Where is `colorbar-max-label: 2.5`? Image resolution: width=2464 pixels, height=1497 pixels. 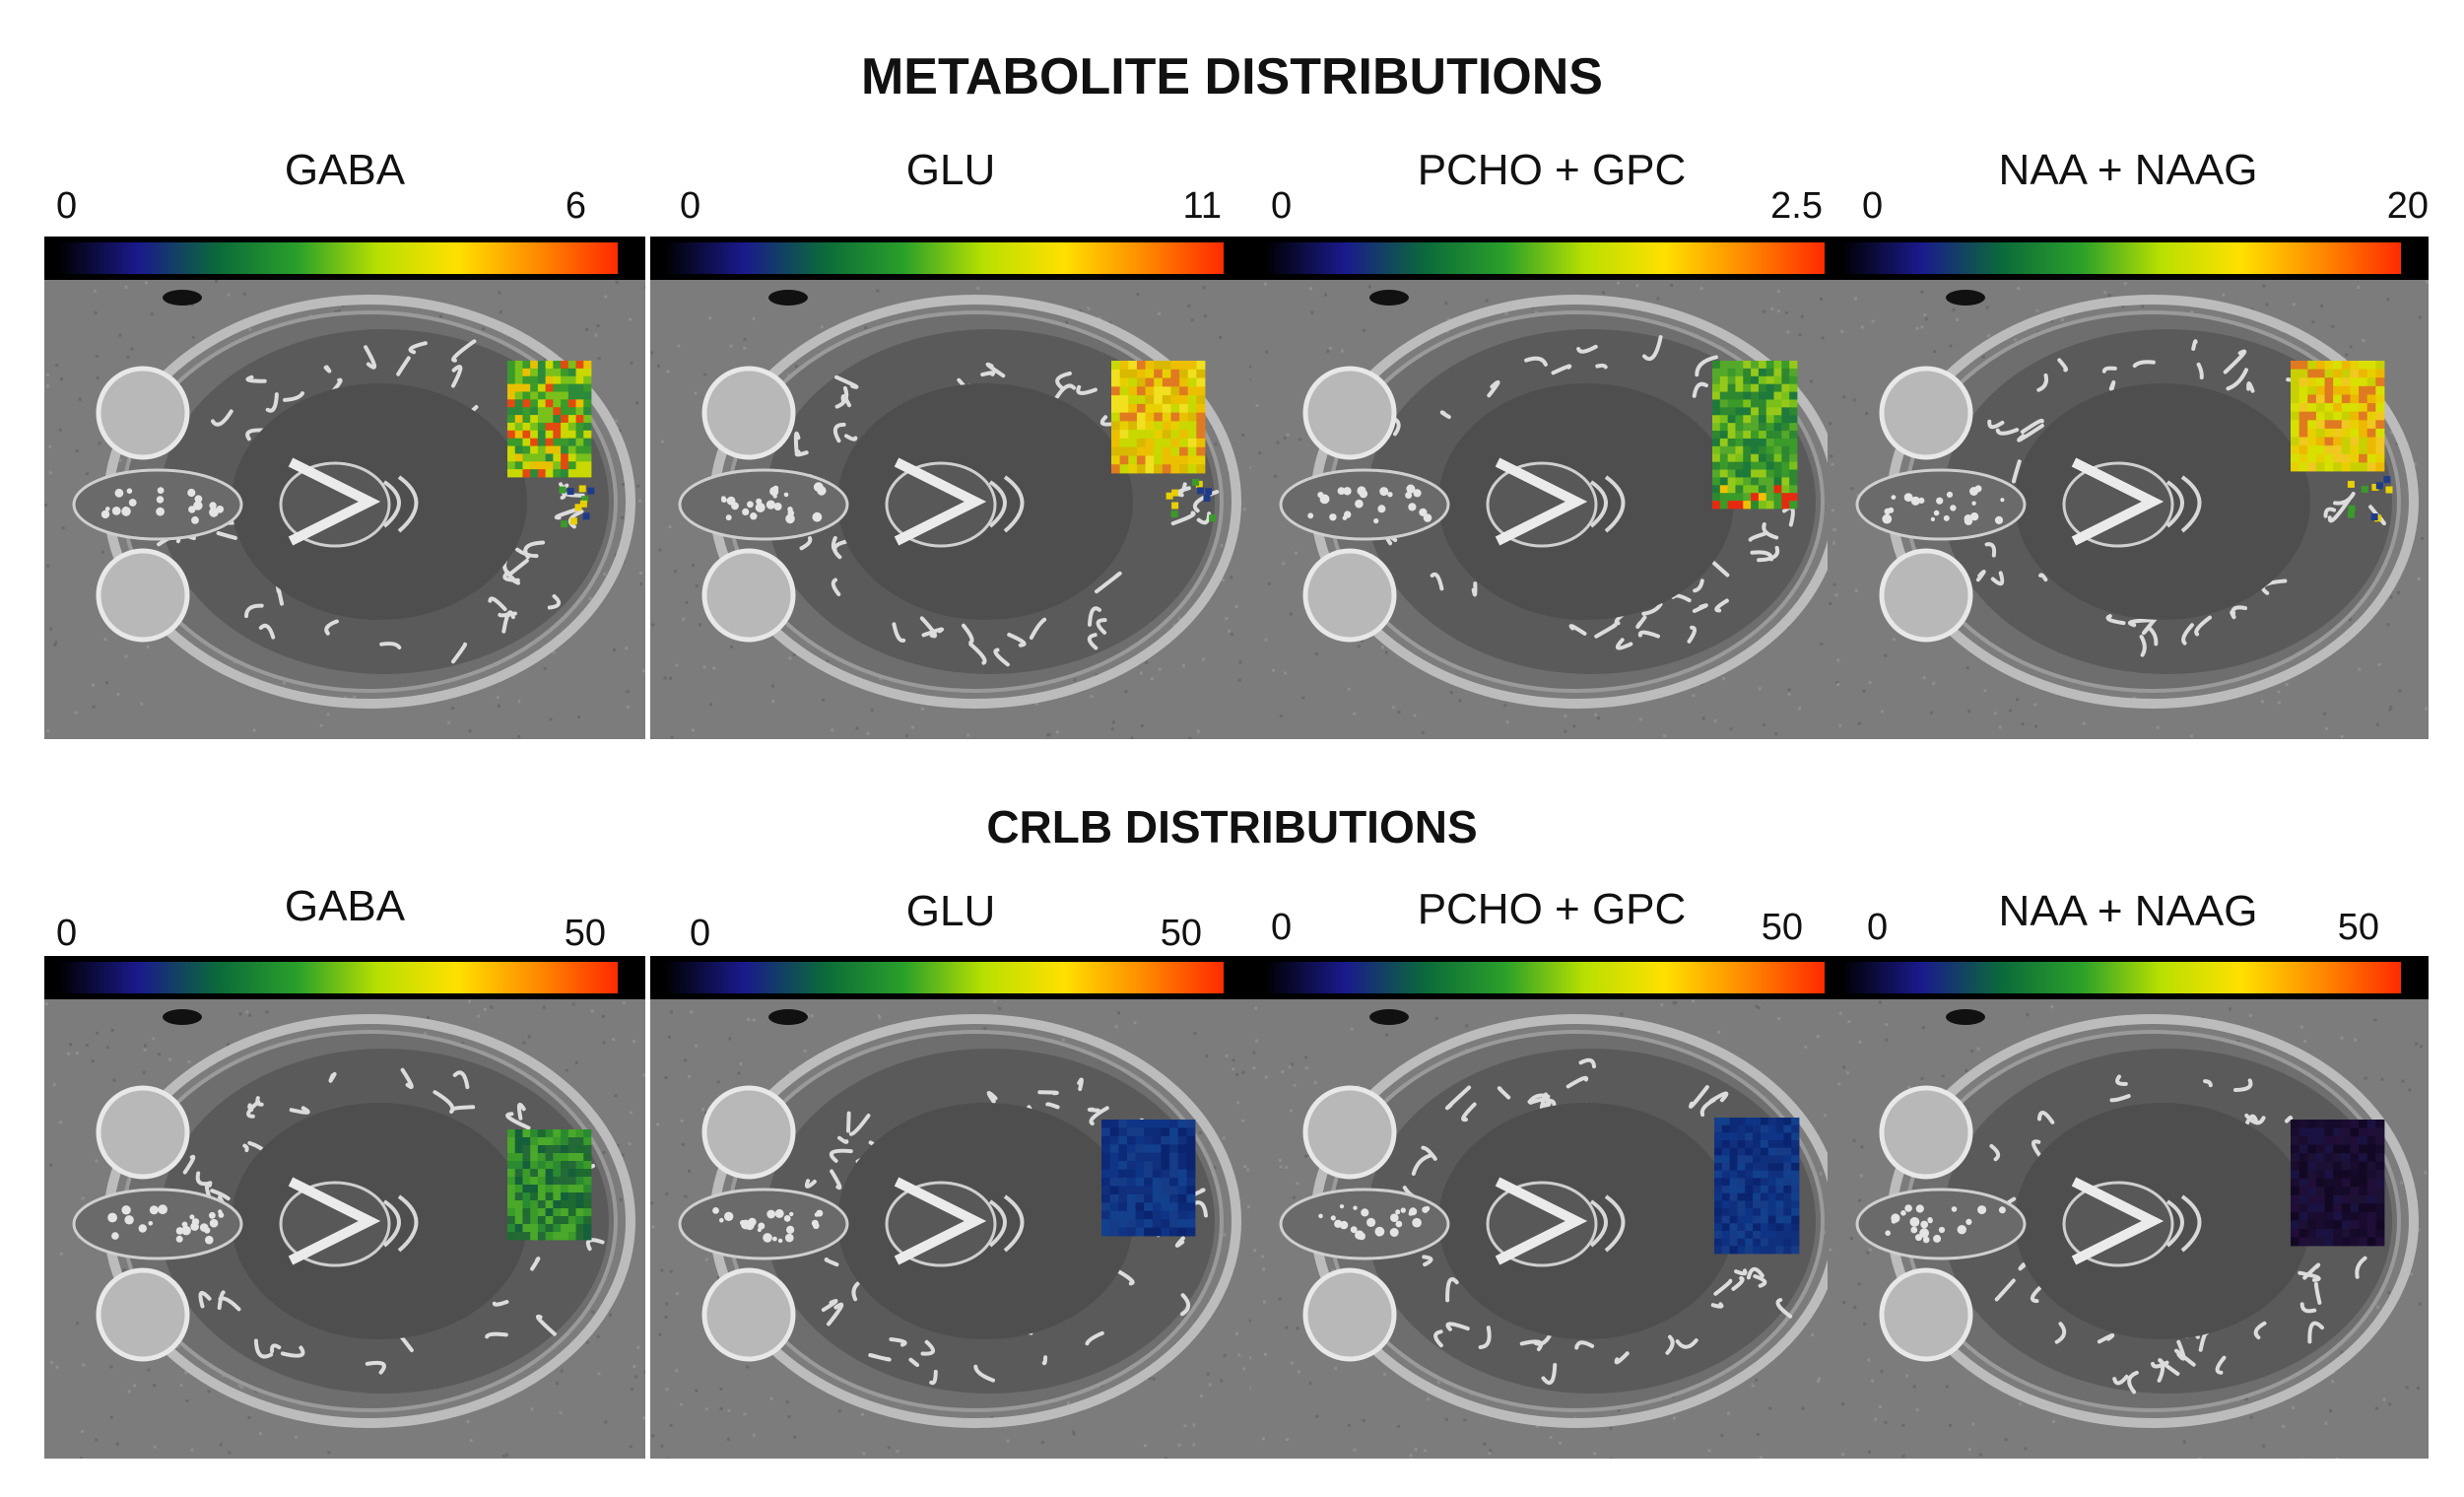 colorbar-max-label: 2.5 is located at coordinates (1797, 206).